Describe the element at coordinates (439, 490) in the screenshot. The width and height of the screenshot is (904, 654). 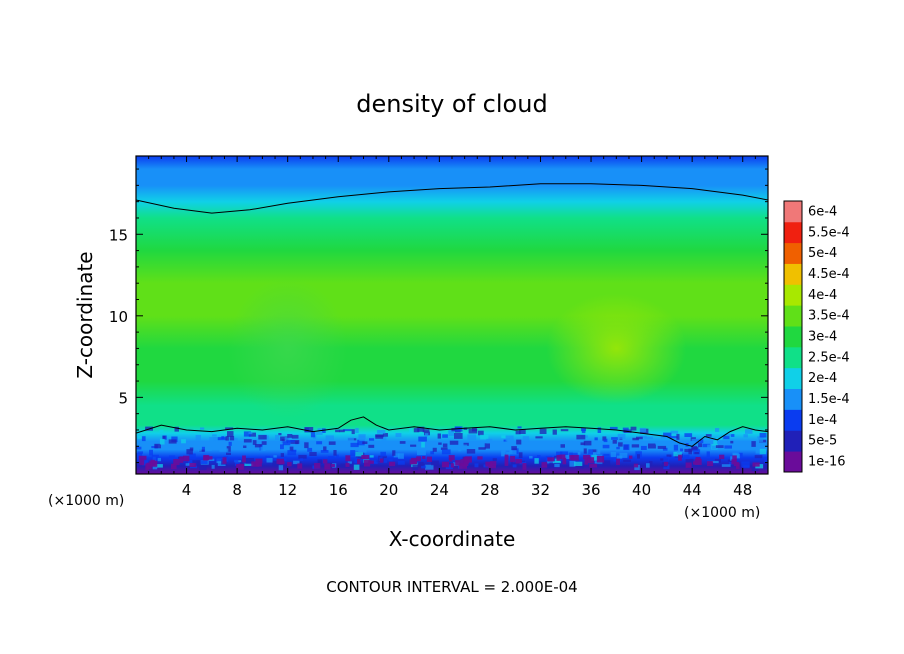
I see `x-tick-label: 24` at that location.